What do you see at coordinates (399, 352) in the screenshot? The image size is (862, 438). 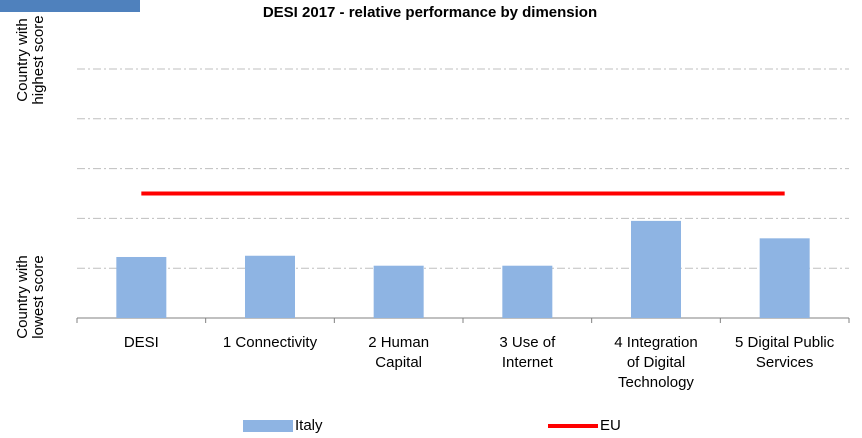 I see `x-tick-label: 2 Human Capital` at bounding box center [399, 352].